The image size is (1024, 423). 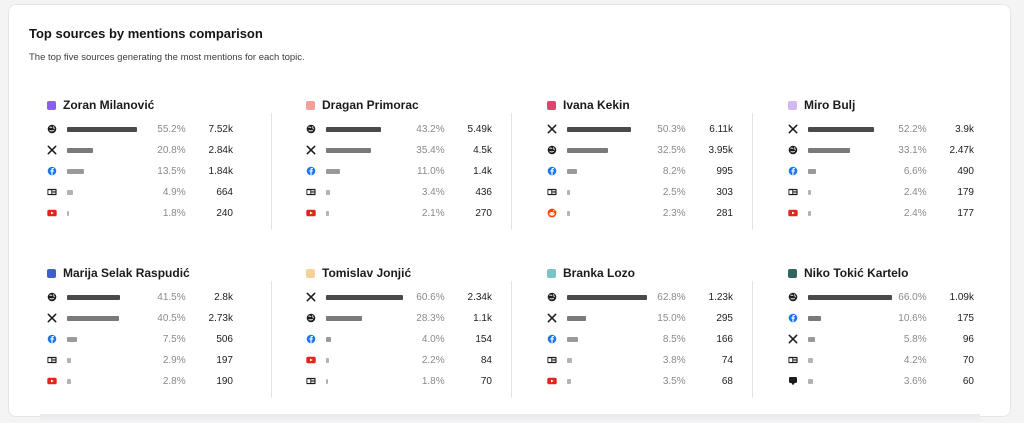 I want to click on source-row: 62.8% 1.23k, so click(x=640, y=297).